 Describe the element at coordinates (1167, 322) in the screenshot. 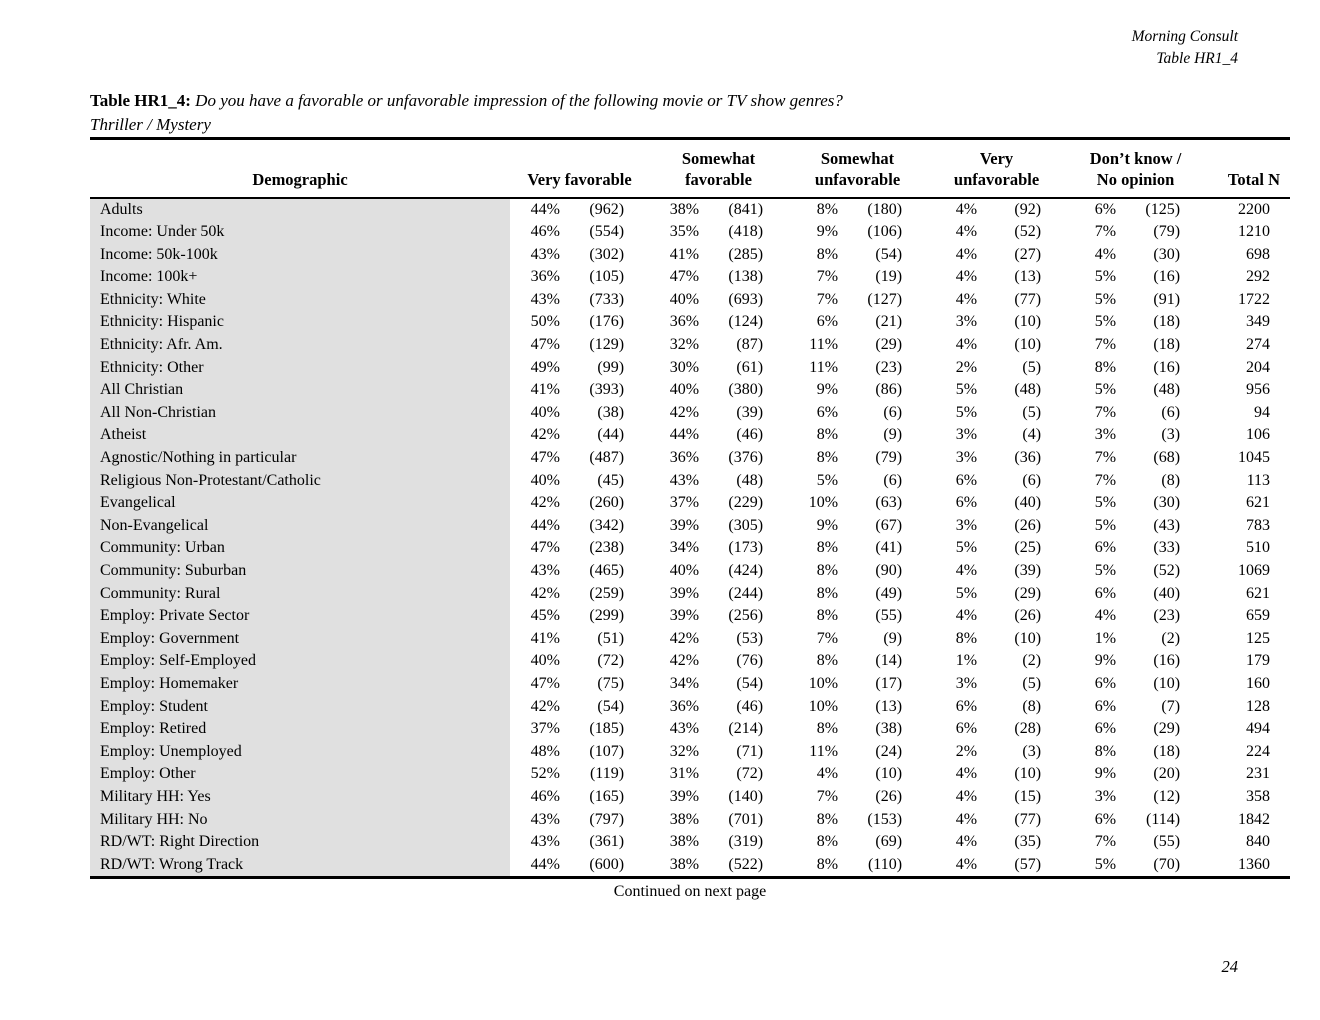

I see `count-value: (18)` at that location.